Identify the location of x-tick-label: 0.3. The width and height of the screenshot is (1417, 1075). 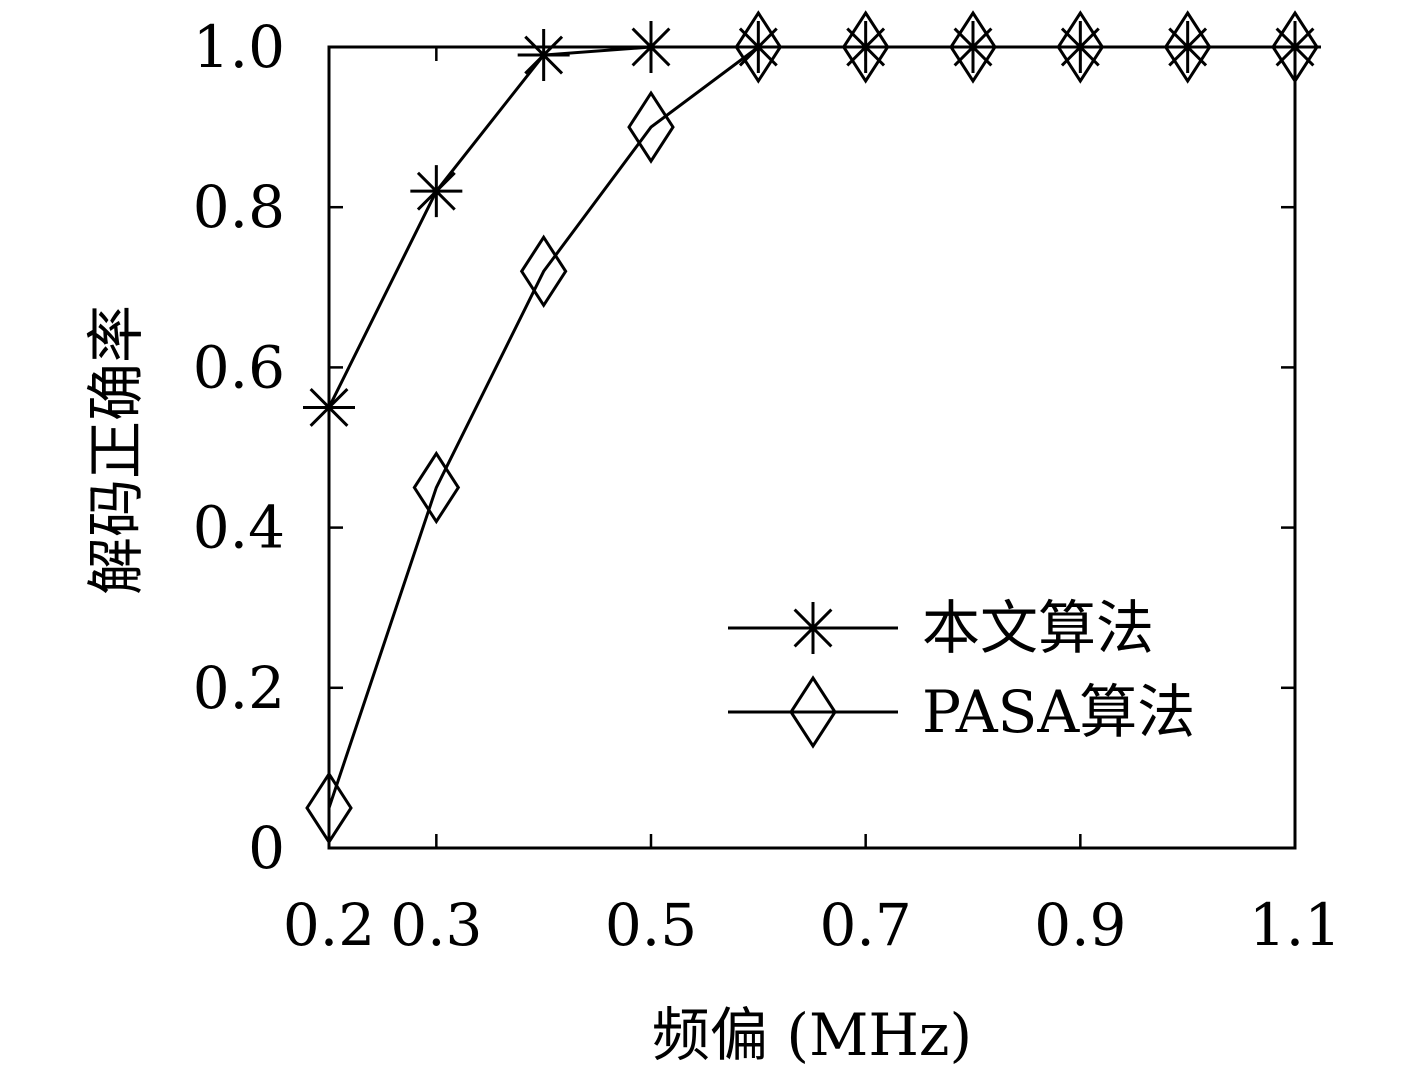
(436, 925).